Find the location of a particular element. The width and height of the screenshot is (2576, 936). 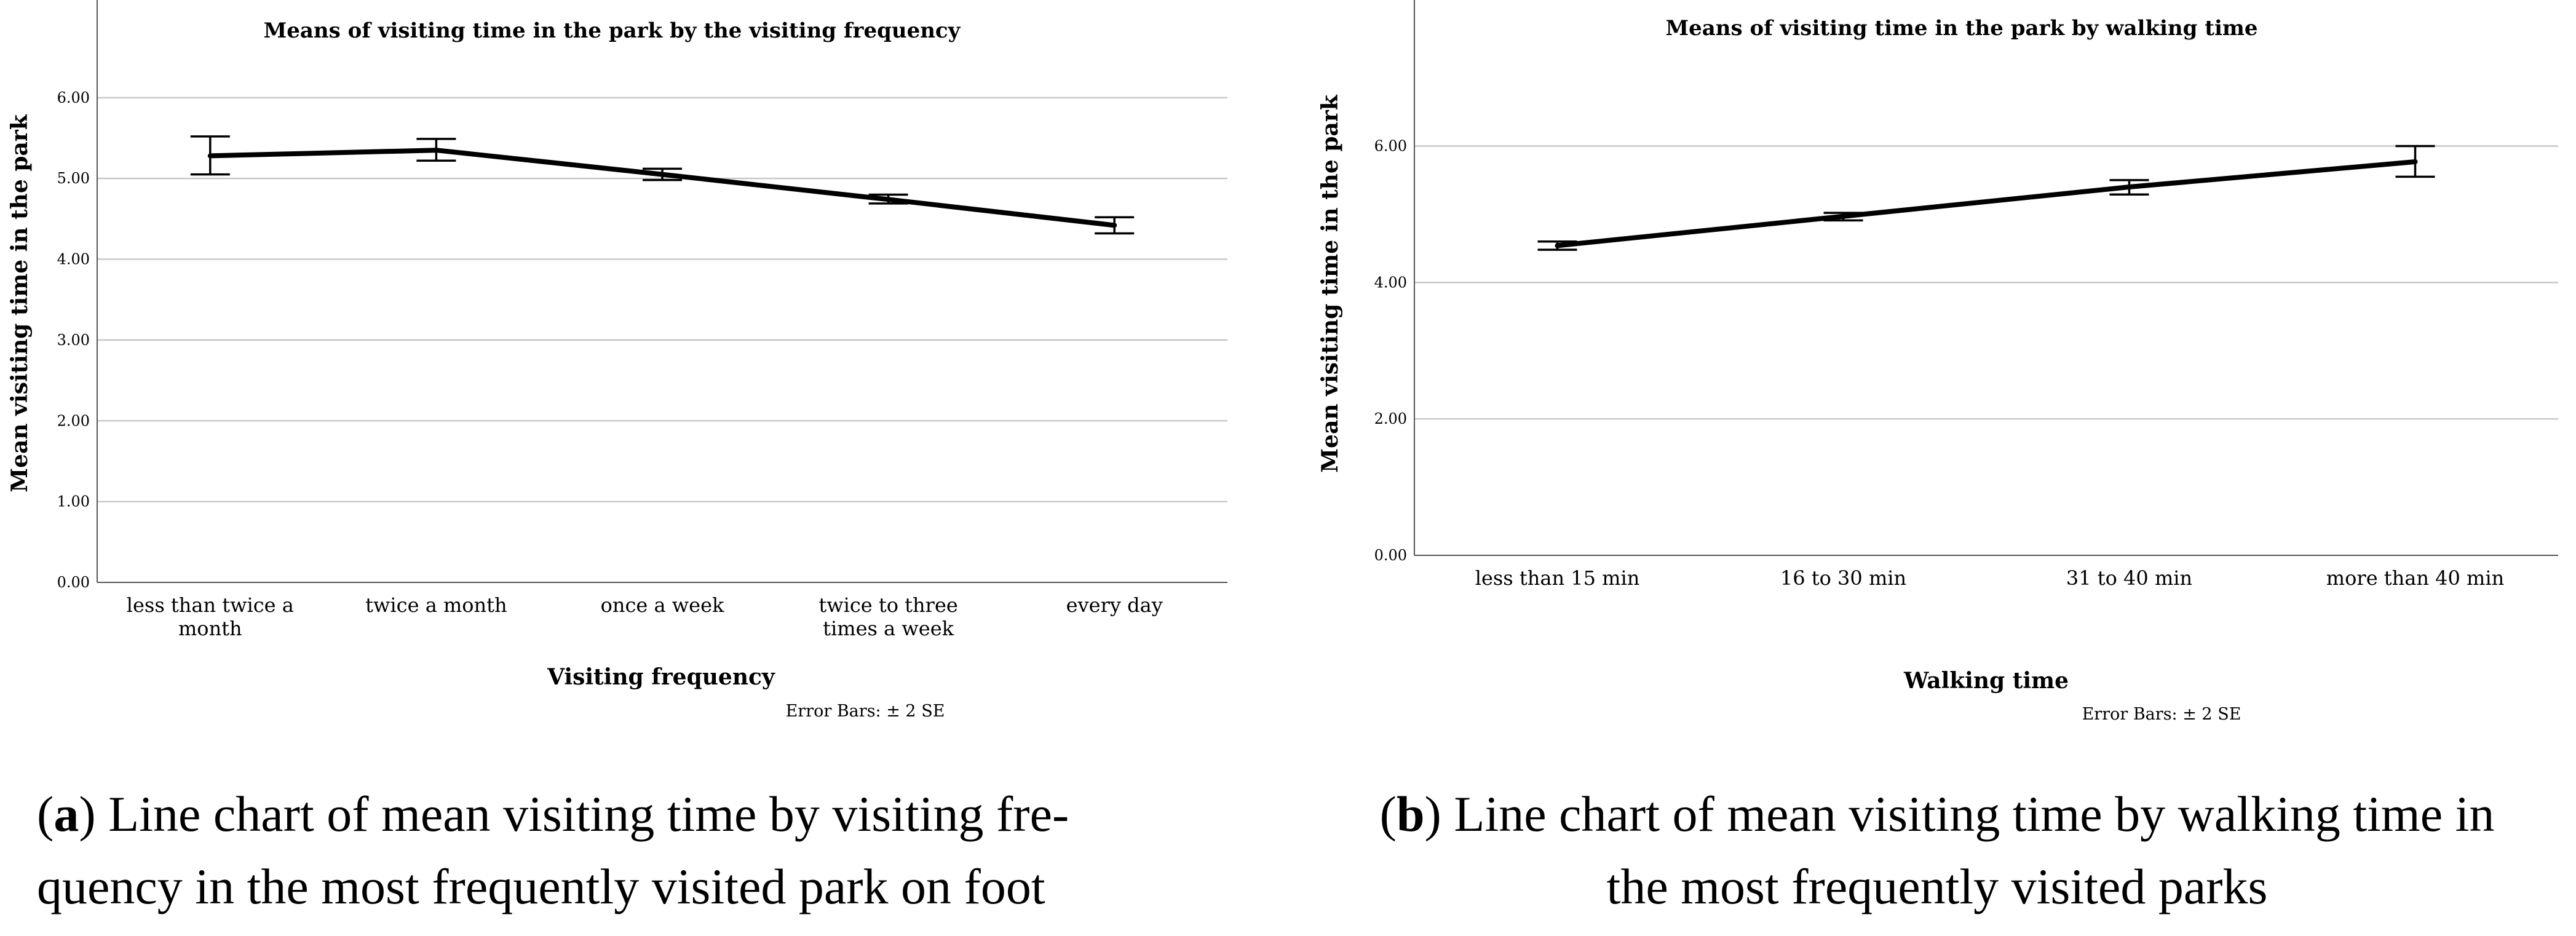

x-tick-label: every day is located at coordinates (1114, 605).